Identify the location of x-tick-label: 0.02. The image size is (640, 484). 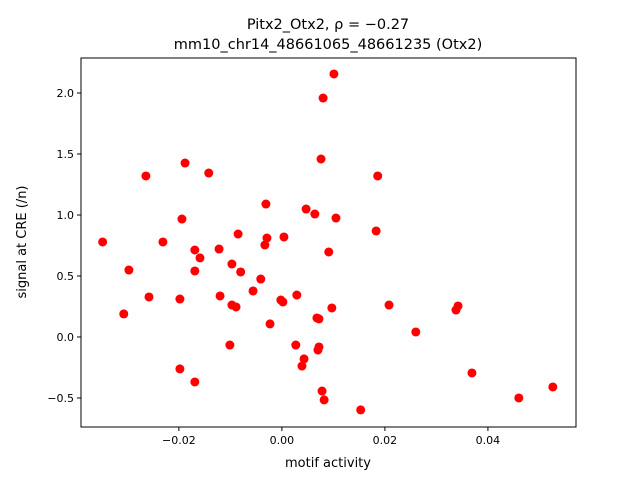
(385, 440).